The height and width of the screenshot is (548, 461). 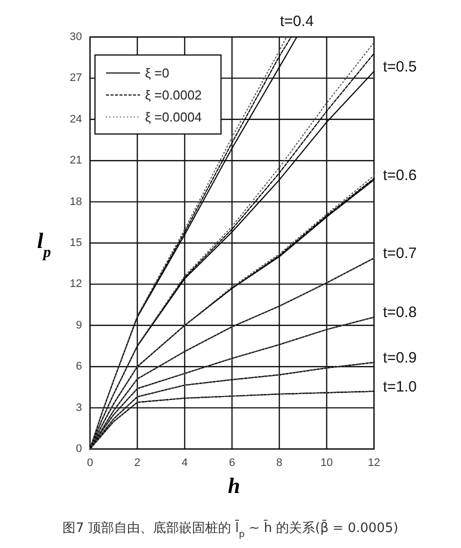 I want to click on text: t=0.8, so click(x=400, y=312).